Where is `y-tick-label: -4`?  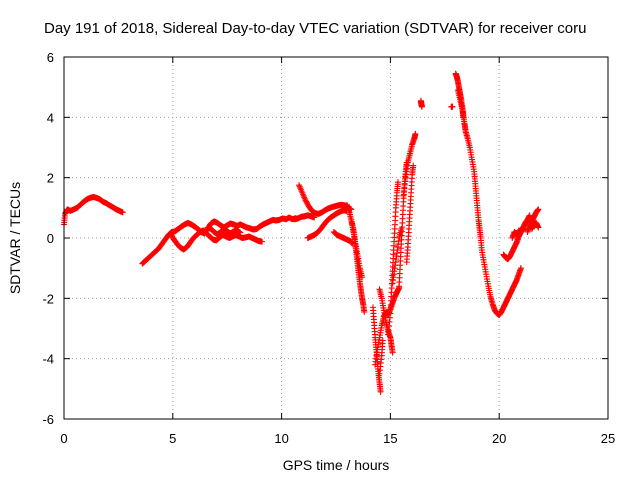
y-tick-label: -4 is located at coordinates (48, 359).